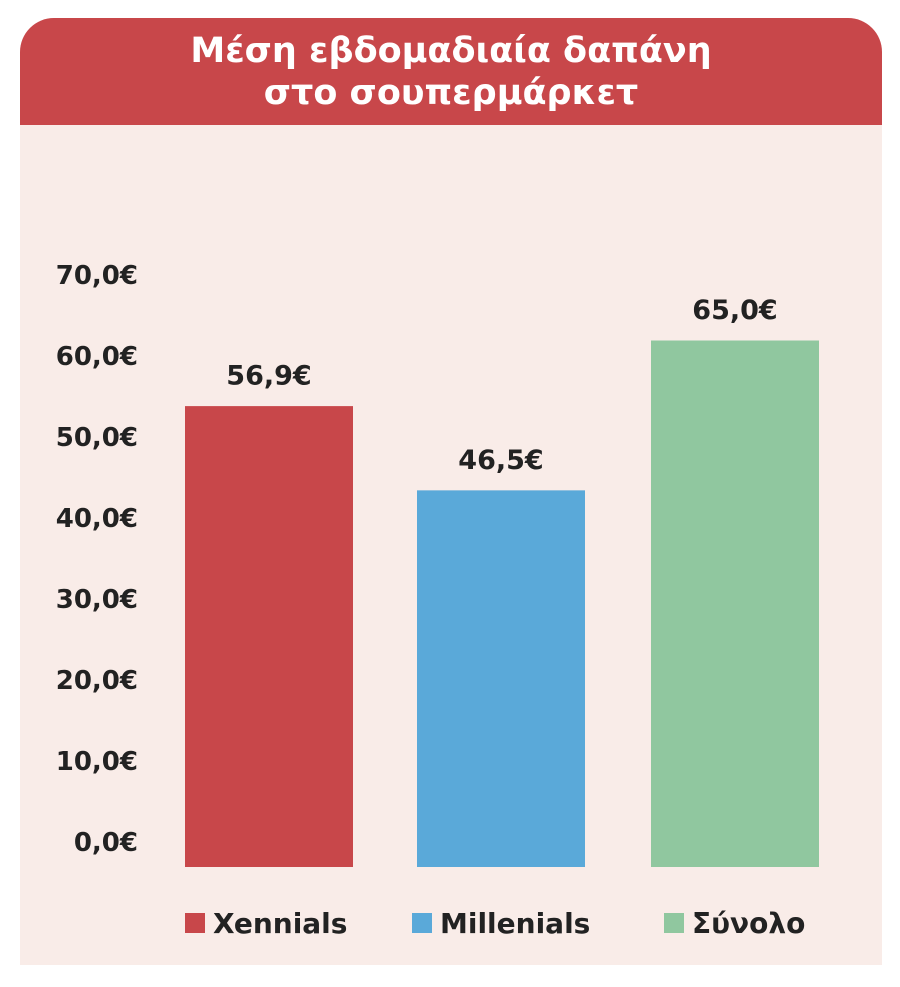 This screenshot has height=987, width=900. I want to click on y-tick-label: 0,0€, so click(106, 843).